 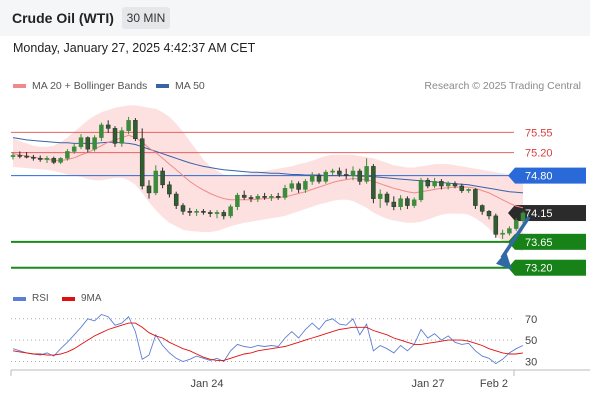 I want to click on header-bar: Crude Oil (WTI) 30 MIN, so click(x=295, y=18).